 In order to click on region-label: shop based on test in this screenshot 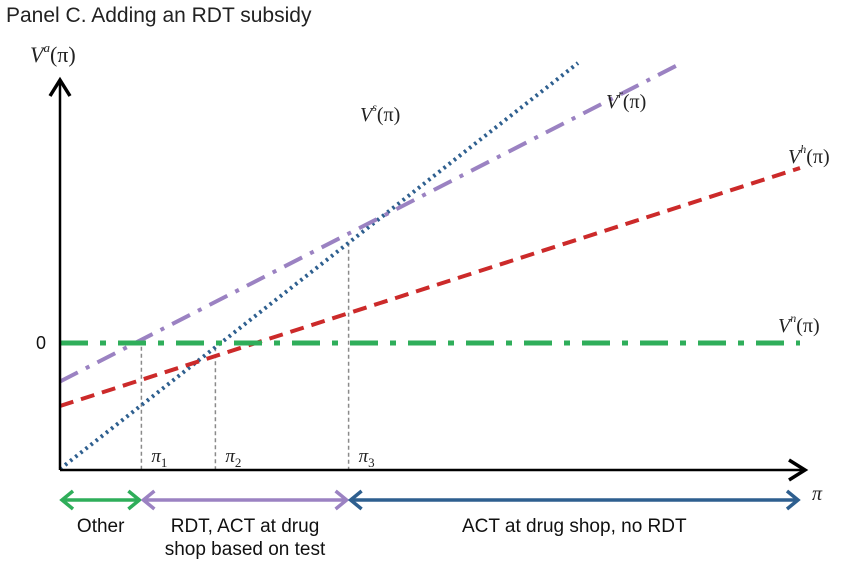, I will do `click(245, 549)`.